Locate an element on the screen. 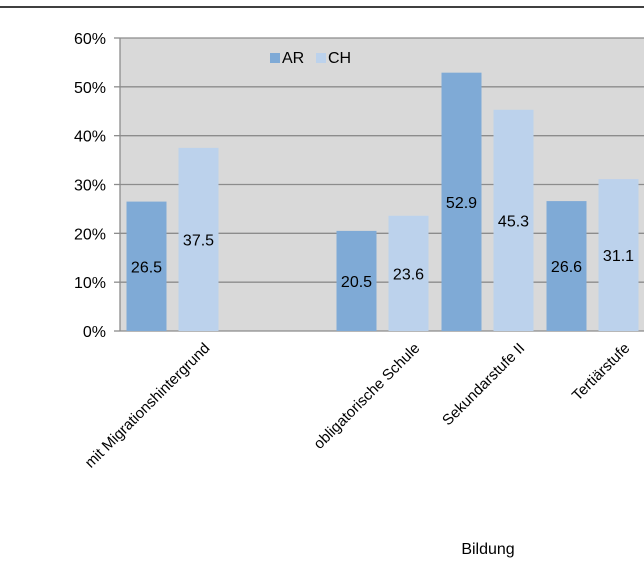 This screenshot has height=561, width=644. data-label: 26.5 is located at coordinates (146, 267).